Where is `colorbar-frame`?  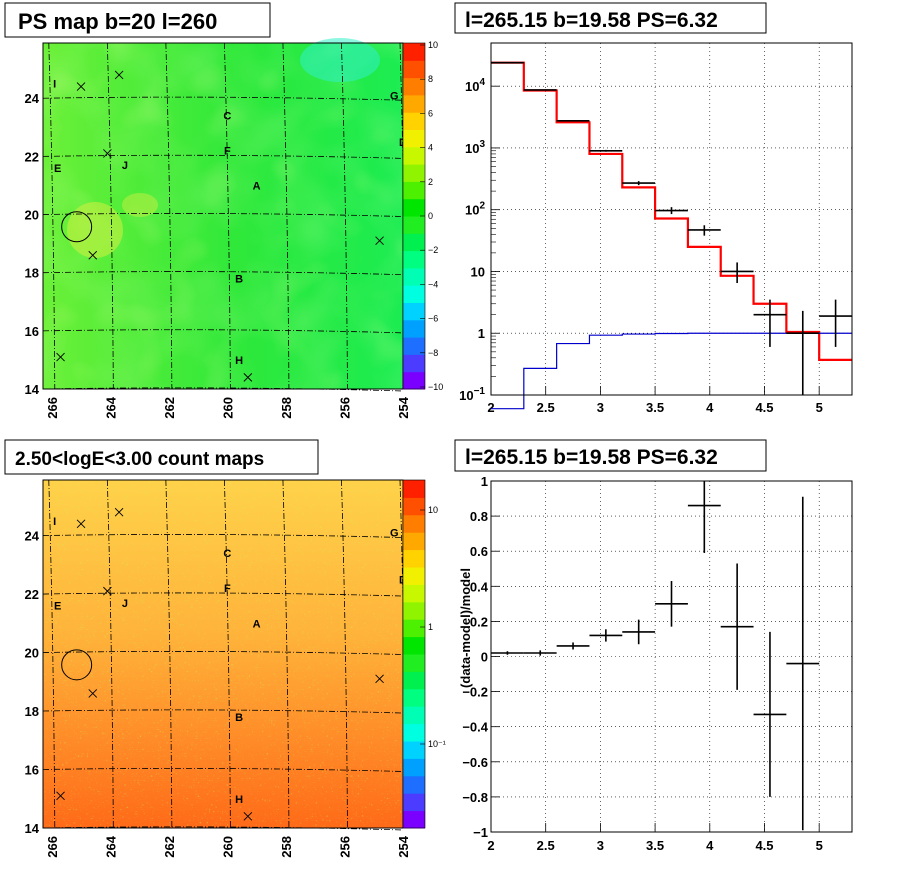 colorbar-frame is located at coordinates (414, 654).